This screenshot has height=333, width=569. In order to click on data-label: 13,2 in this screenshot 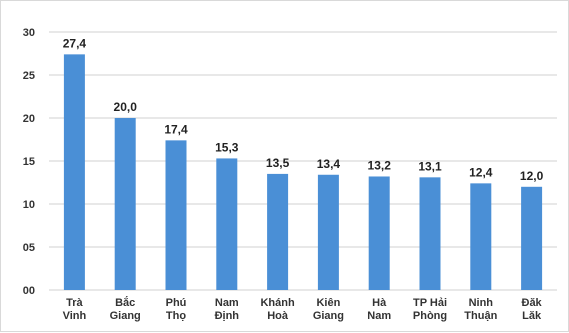, I will do `click(380, 165)`.